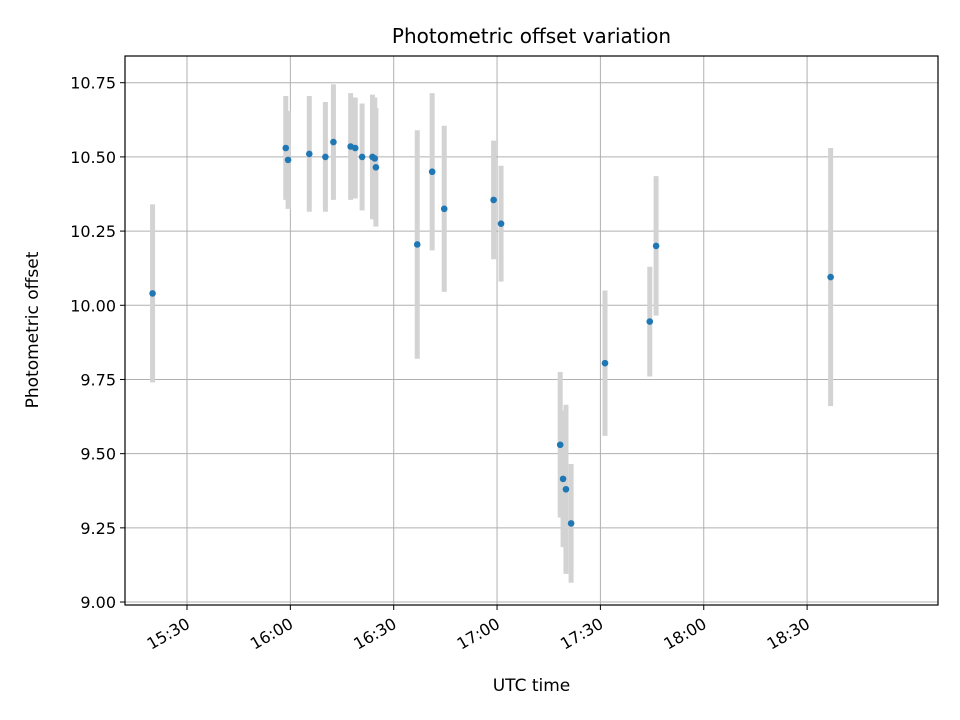 This screenshot has width=960, height=720. What do you see at coordinates (98, 379) in the screenshot?
I see `y-tick-label: 9.75` at bounding box center [98, 379].